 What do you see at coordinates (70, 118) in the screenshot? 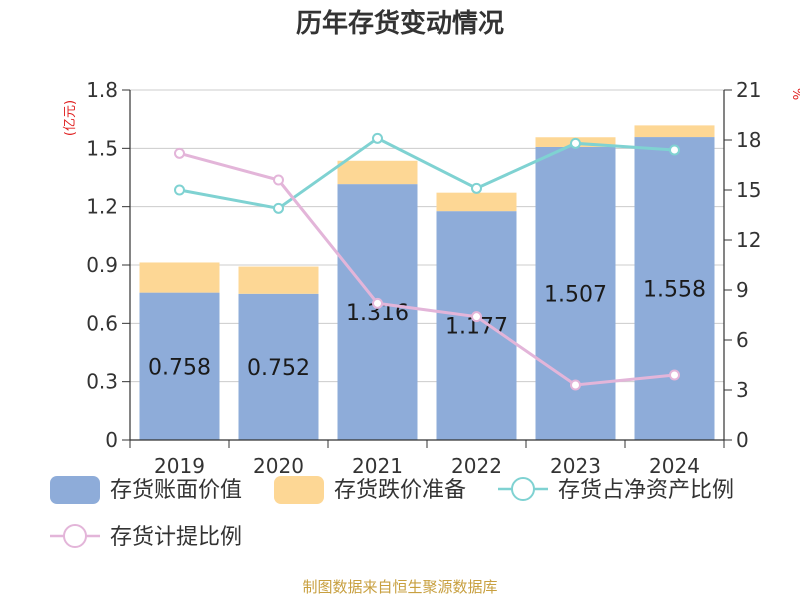
I see `left-axis-unit: (亿元)` at bounding box center [70, 118].